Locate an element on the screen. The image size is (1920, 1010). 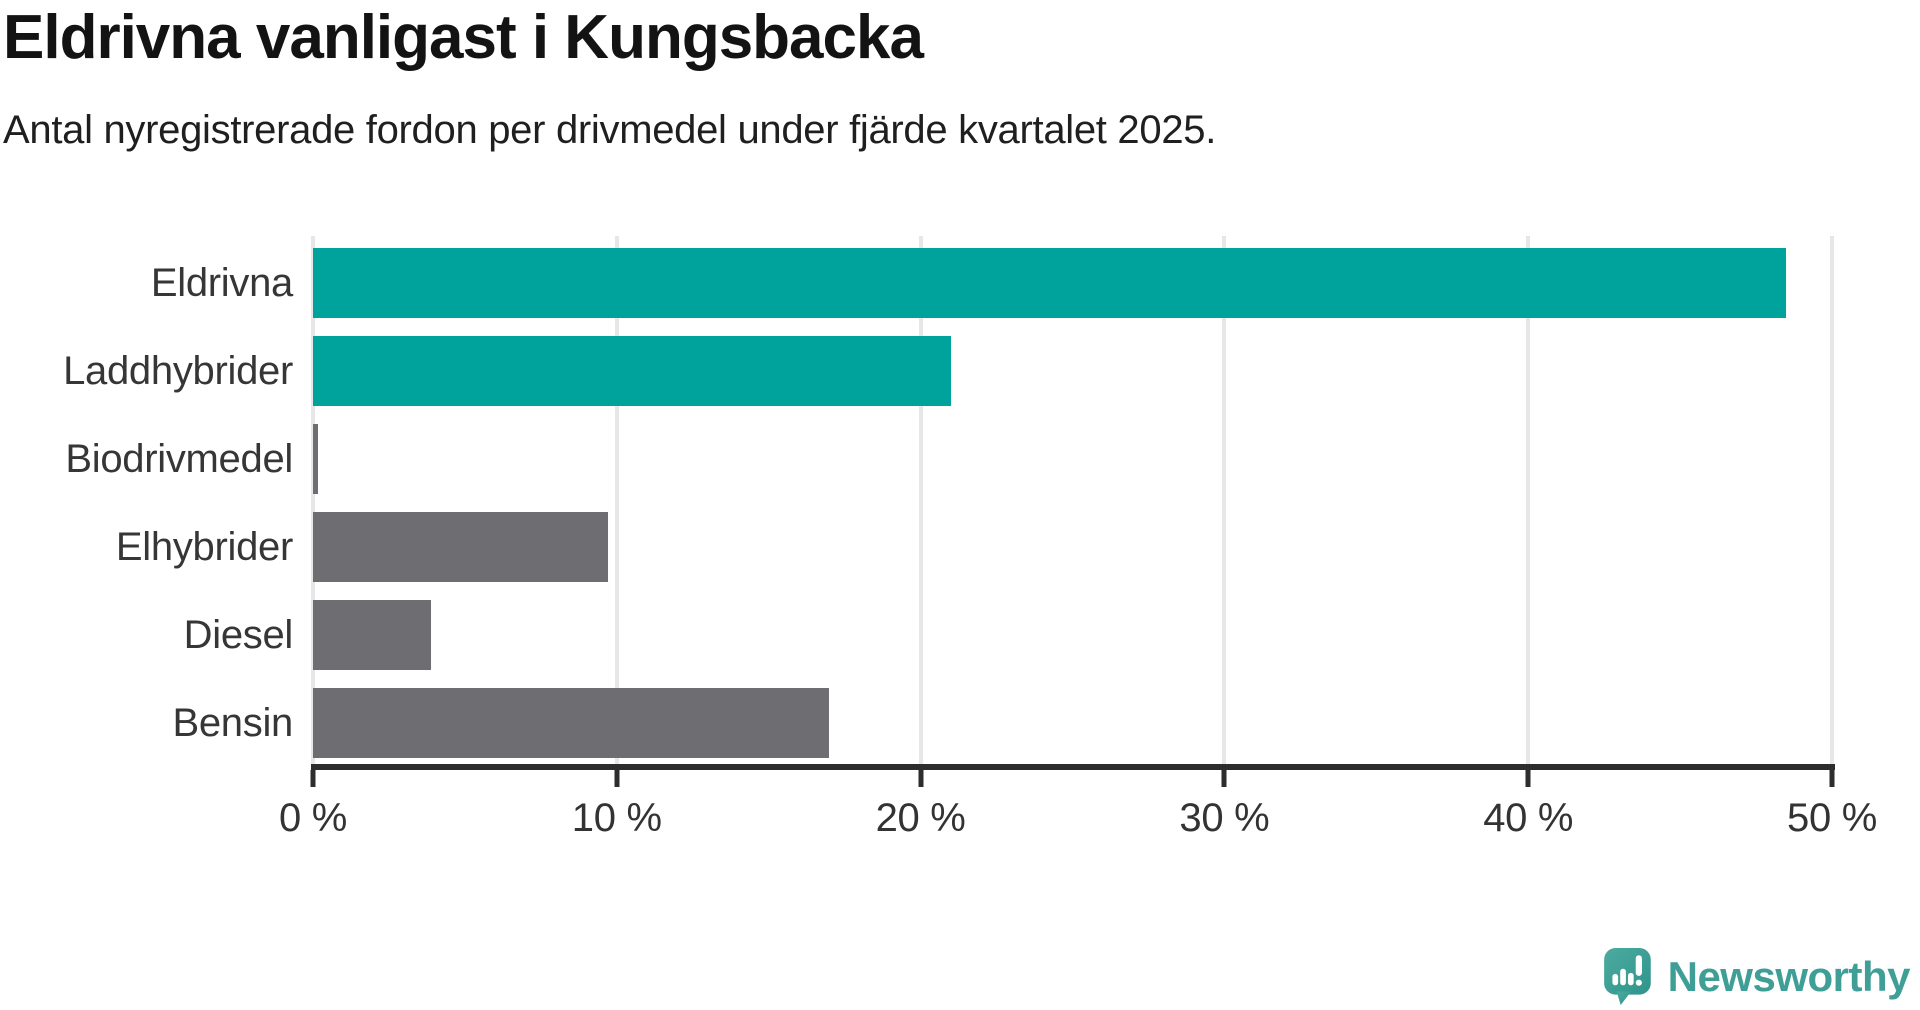
newsworthy-logo-text: Newsworthy is located at coordinates (1789, 976).